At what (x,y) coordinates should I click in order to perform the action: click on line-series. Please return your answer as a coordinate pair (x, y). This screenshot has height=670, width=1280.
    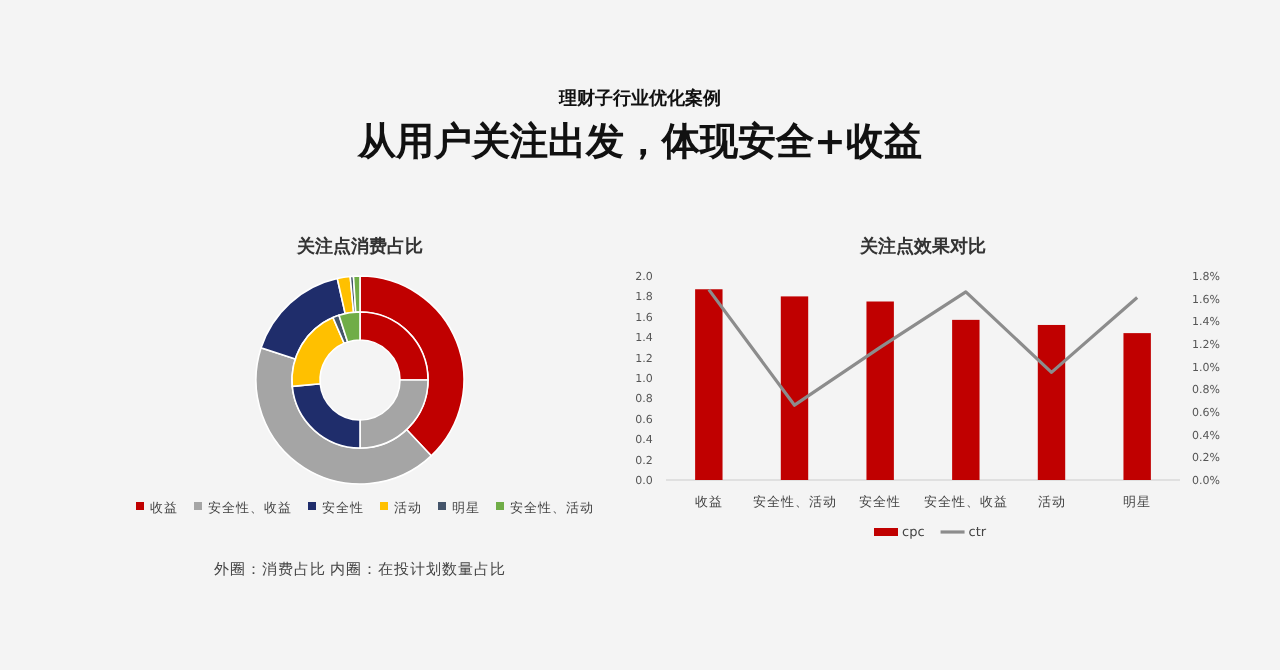
    Looking at the image, I should click on (923, 347).